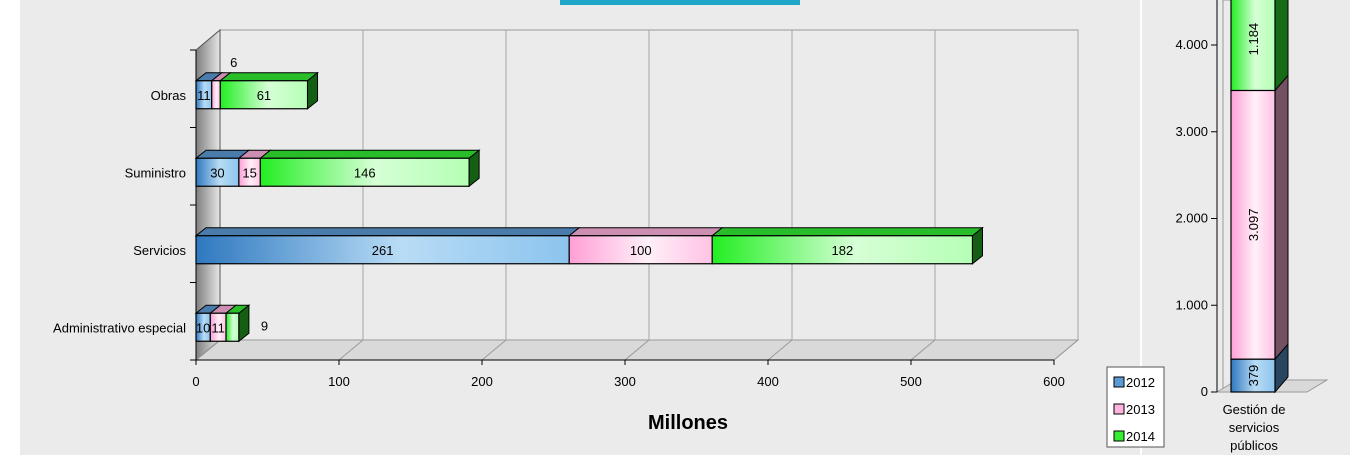 The image size is (1360, 455). I want to click on legend-swatch-2012, so click(1119, 382).